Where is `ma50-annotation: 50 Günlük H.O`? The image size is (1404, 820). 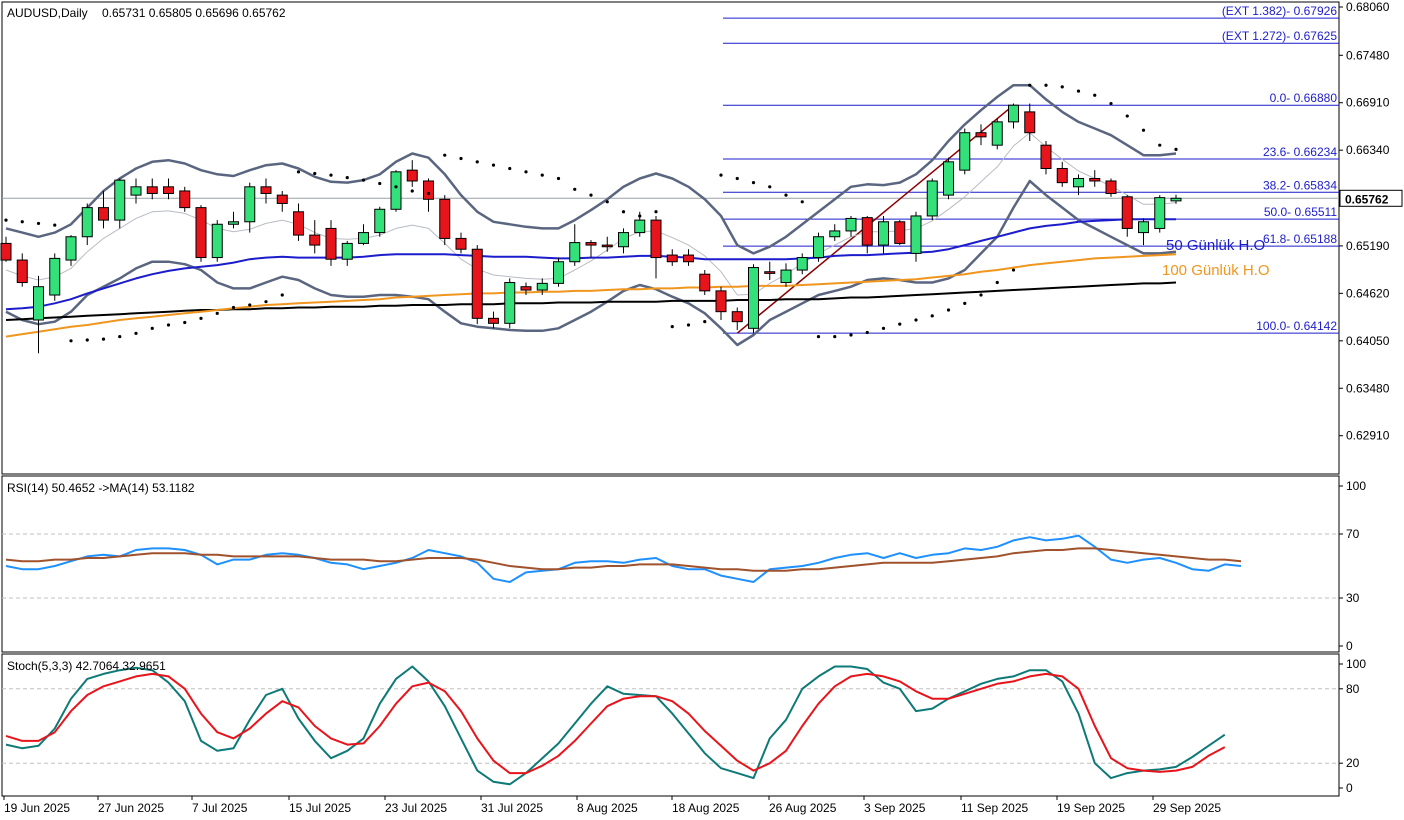 ma50-annotation: 50 Günlük H.O is located at coordinates (1215, 245).